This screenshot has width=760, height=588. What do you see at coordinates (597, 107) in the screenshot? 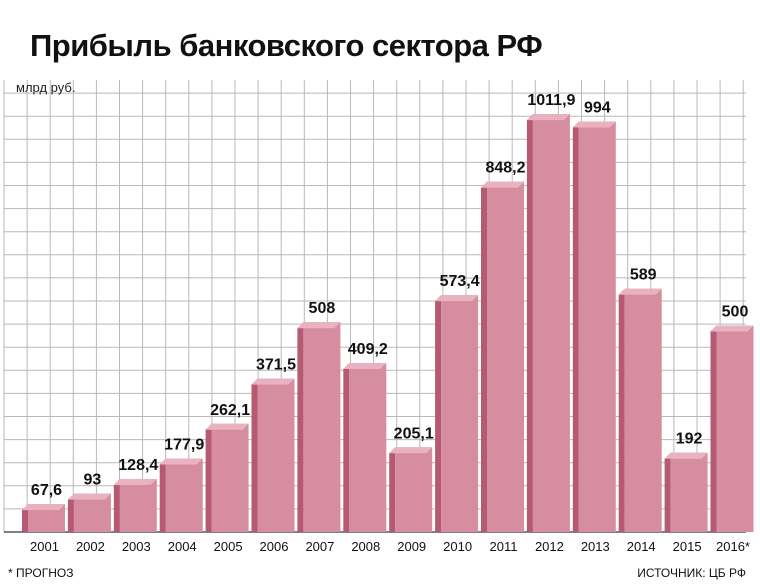
I see `value-label: 994` at bounding box center [597, 107].